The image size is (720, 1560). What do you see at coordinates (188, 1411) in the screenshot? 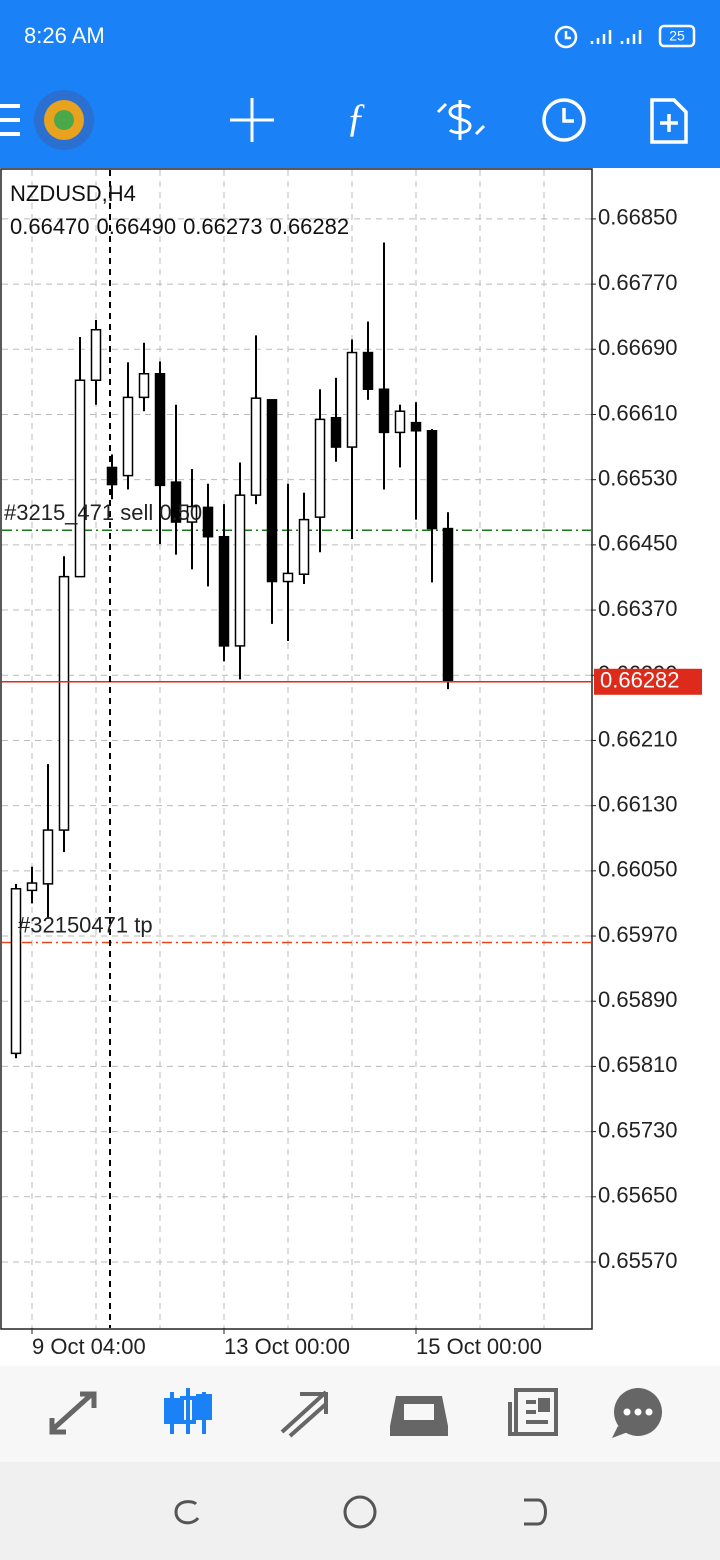
I see `chart-tab` at bounding box center [188, 1411].